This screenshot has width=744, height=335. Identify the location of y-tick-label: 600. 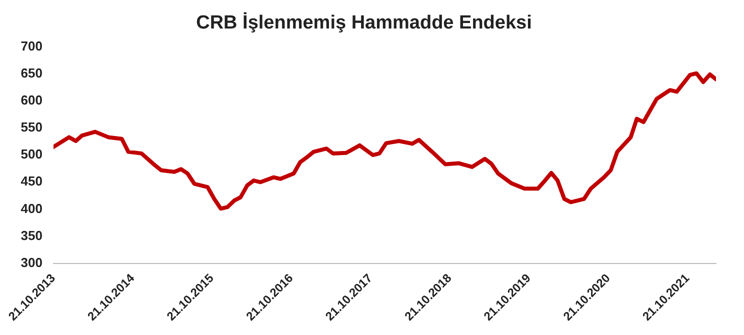
(31, 100).